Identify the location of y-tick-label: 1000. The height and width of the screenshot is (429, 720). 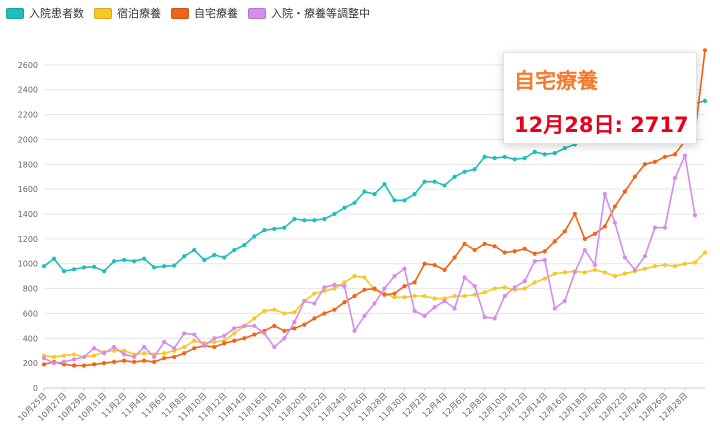
(28, 264).